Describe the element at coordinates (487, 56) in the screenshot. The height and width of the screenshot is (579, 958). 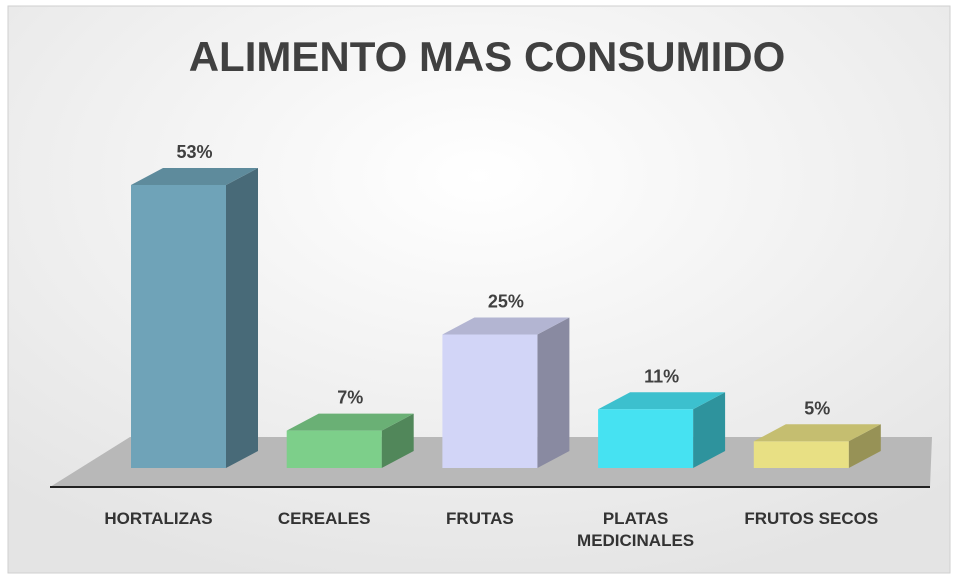
I see `chart-title: ALIMENTO MAS CONSUMIDO` at that location.